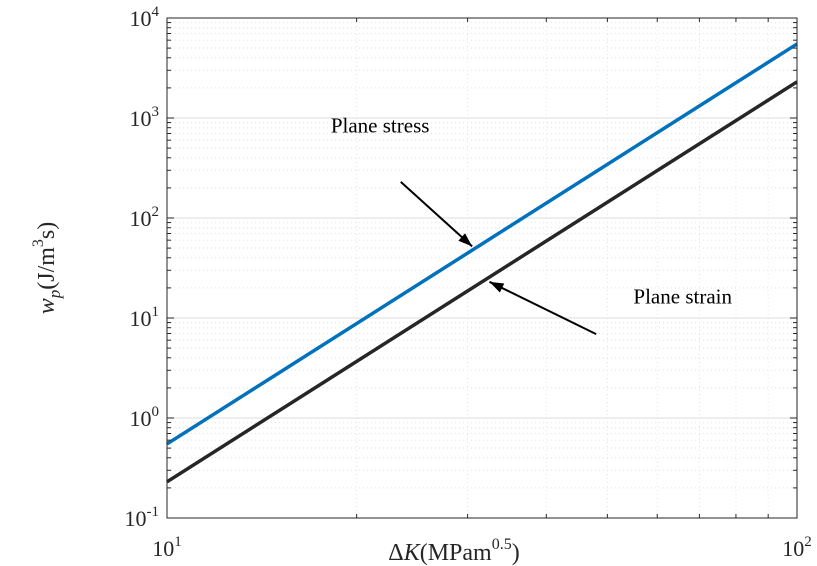 This screenshot has height=566, width=817. Describe the element at coordinates (453, 551) in the screenshot. I see `x-axis-label: ΔK(MPam0.5)` at that location.